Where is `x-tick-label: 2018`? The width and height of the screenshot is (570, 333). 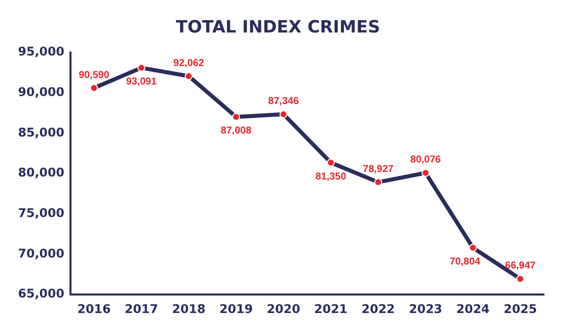 x-tick-label: 2018 is located at coordinates (189, 309).